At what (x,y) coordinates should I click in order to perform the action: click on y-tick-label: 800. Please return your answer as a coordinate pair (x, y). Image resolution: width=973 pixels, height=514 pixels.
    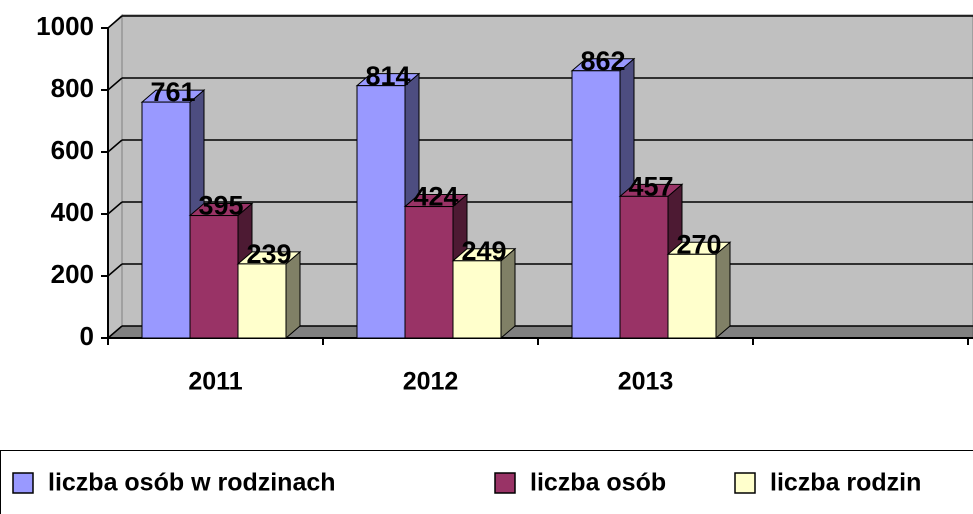
    Looking at the image, I should click on (72, 88).